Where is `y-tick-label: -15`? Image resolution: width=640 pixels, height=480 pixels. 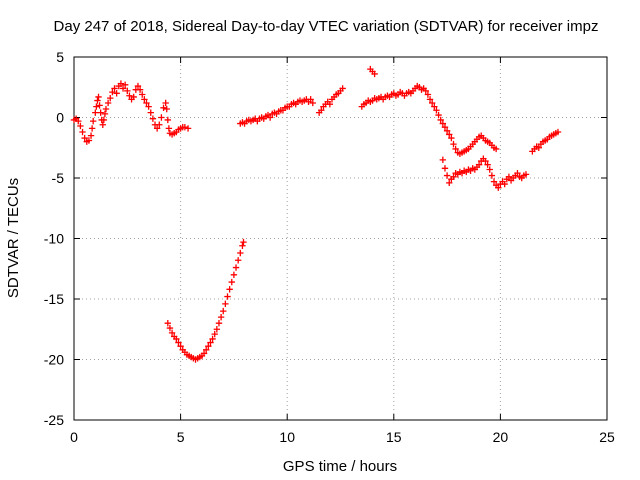
y-tick-label: -15 is located at coordinates (54, 299).